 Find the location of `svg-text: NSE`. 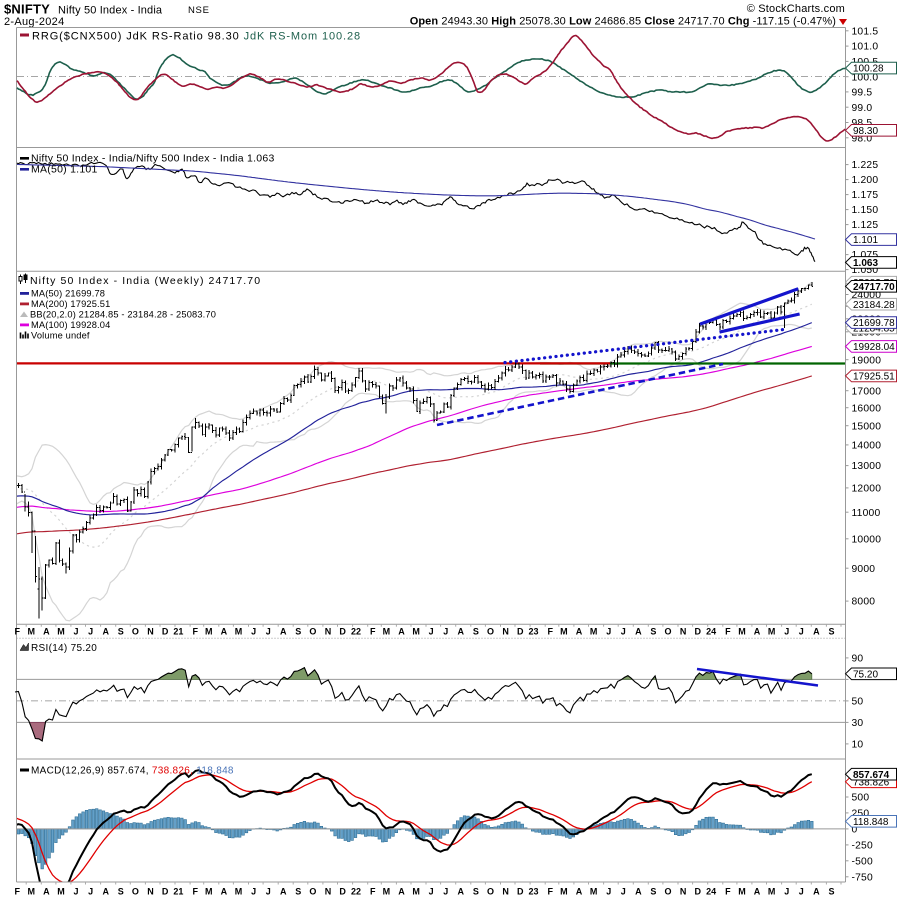

svg-text: NSE is located at coordinates (199, 10).